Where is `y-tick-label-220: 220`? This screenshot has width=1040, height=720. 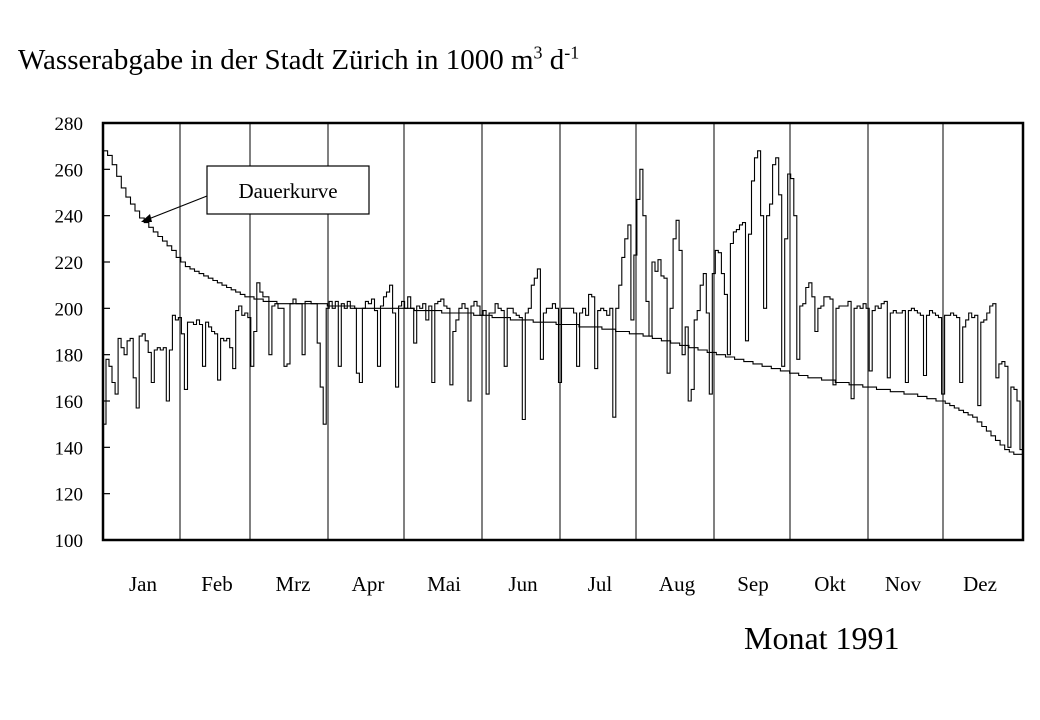
y-tick-label-220: 220 is located at coordinates (69, 263).